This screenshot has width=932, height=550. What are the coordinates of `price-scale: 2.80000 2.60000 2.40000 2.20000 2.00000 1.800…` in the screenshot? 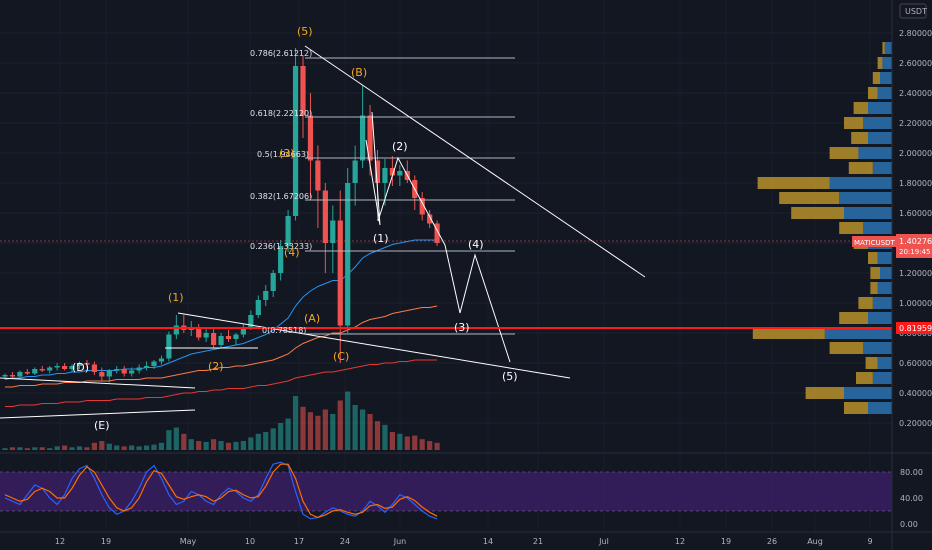 It's located at (915, 228).